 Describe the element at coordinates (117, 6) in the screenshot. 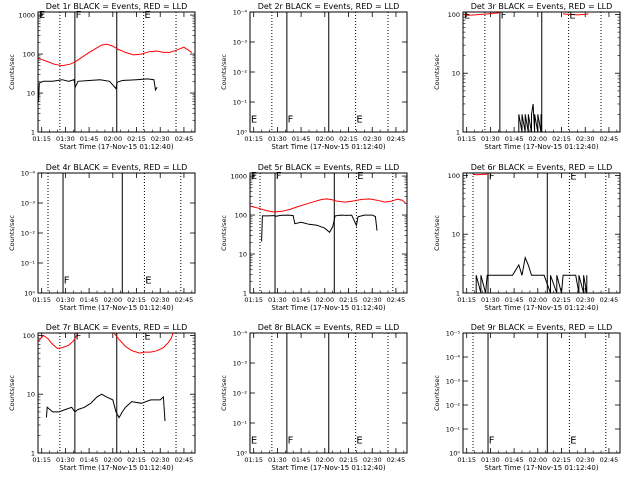

I see `panel-title: Det 1r BLACK = Events, RED = LLD` at that location.